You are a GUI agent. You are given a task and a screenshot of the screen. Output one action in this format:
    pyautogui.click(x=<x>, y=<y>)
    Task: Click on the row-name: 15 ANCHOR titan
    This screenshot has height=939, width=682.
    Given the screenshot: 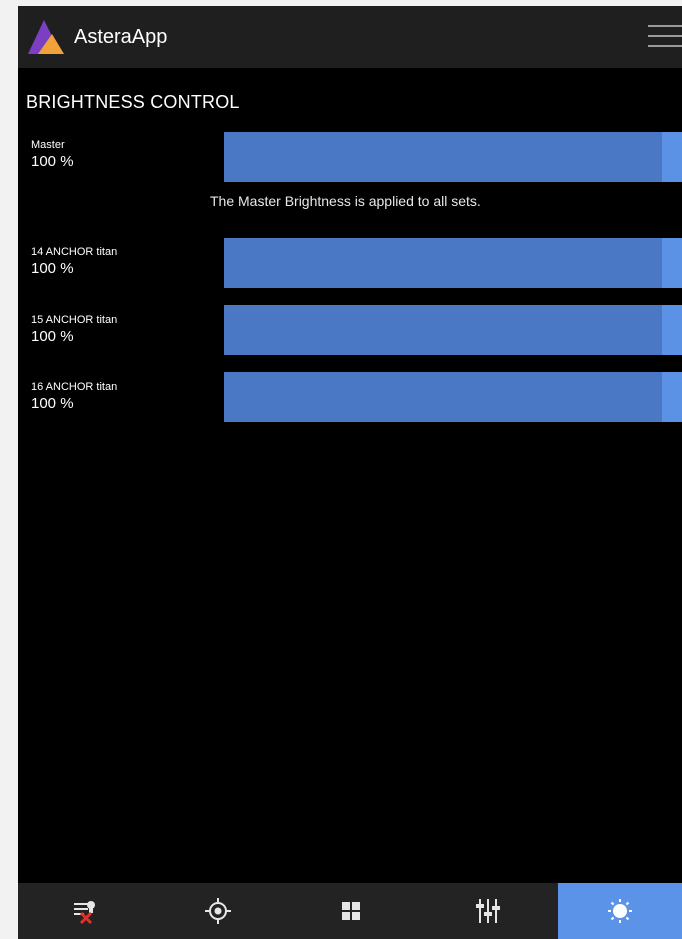 What is the action you would take?
    pyautogui.click(x=74, y=320)
    